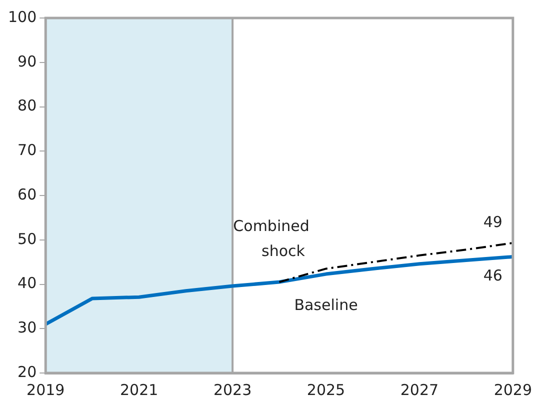 This screenshot has height=405, width=535. What do you see at coordinates (22, 17) in the screenshot?
I see `y-tick-label: 100` at bounding box center [22, 17].